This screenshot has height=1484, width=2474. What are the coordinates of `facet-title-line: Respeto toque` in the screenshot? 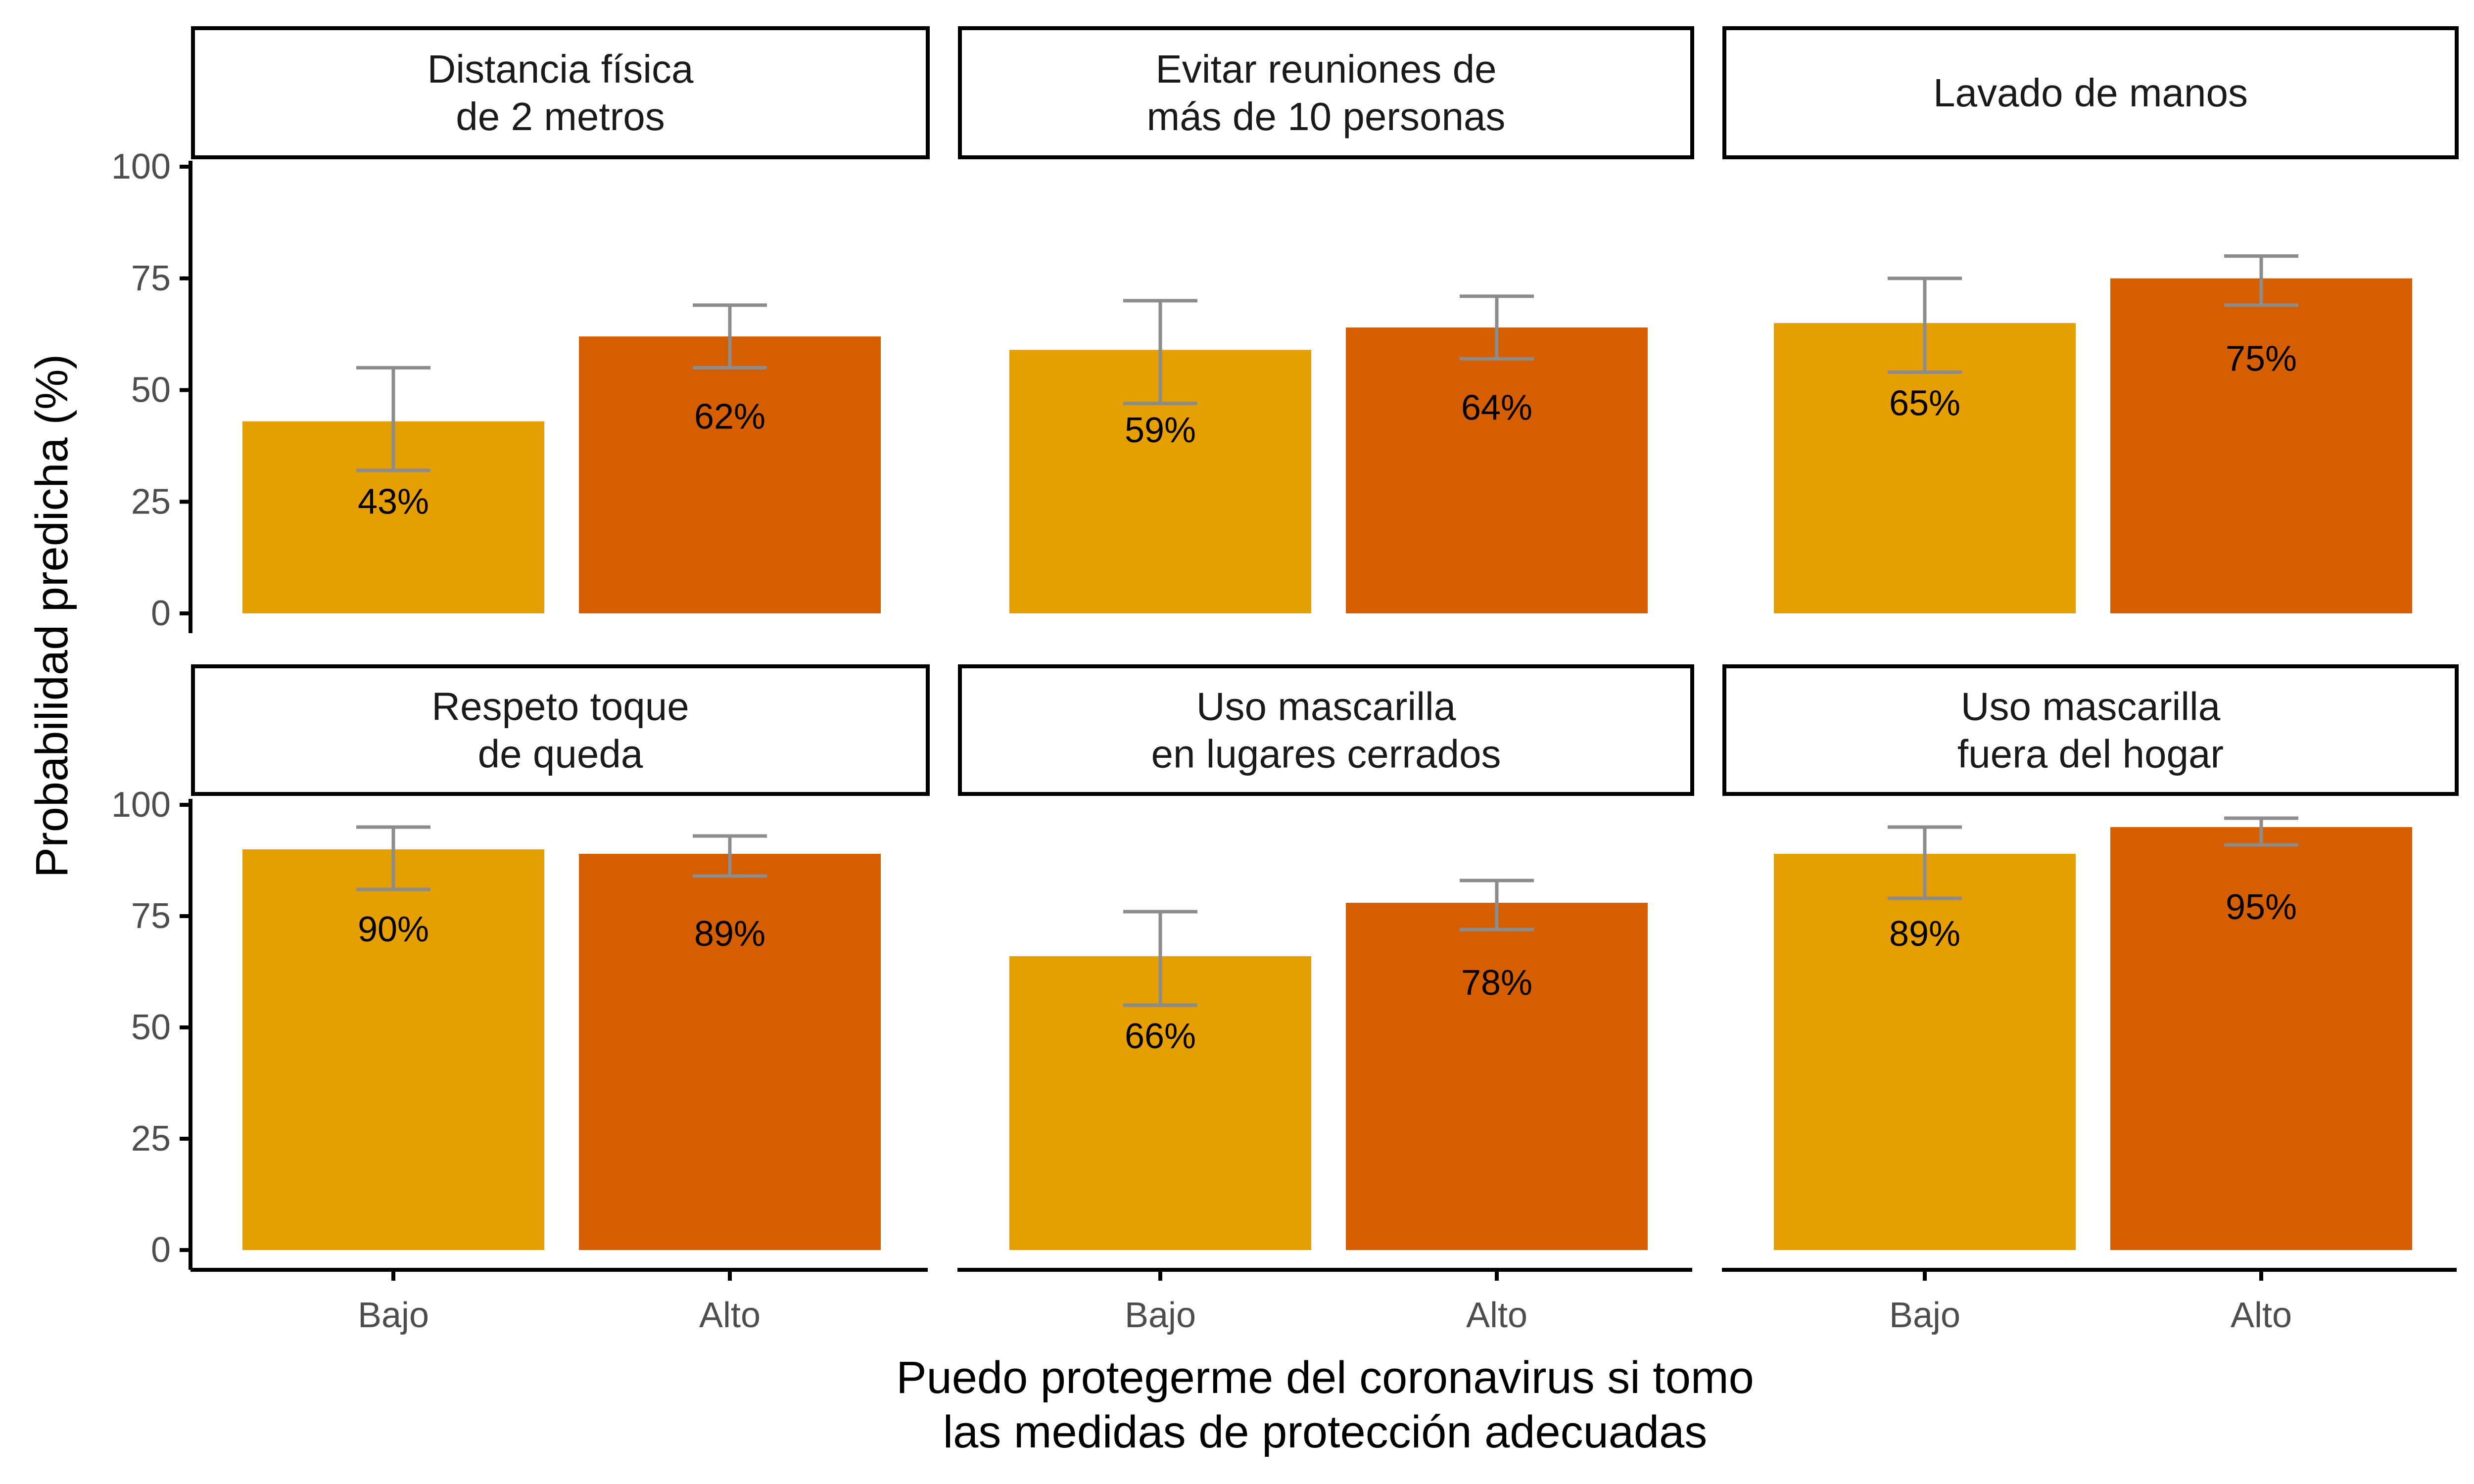 It's located at (560, 707).